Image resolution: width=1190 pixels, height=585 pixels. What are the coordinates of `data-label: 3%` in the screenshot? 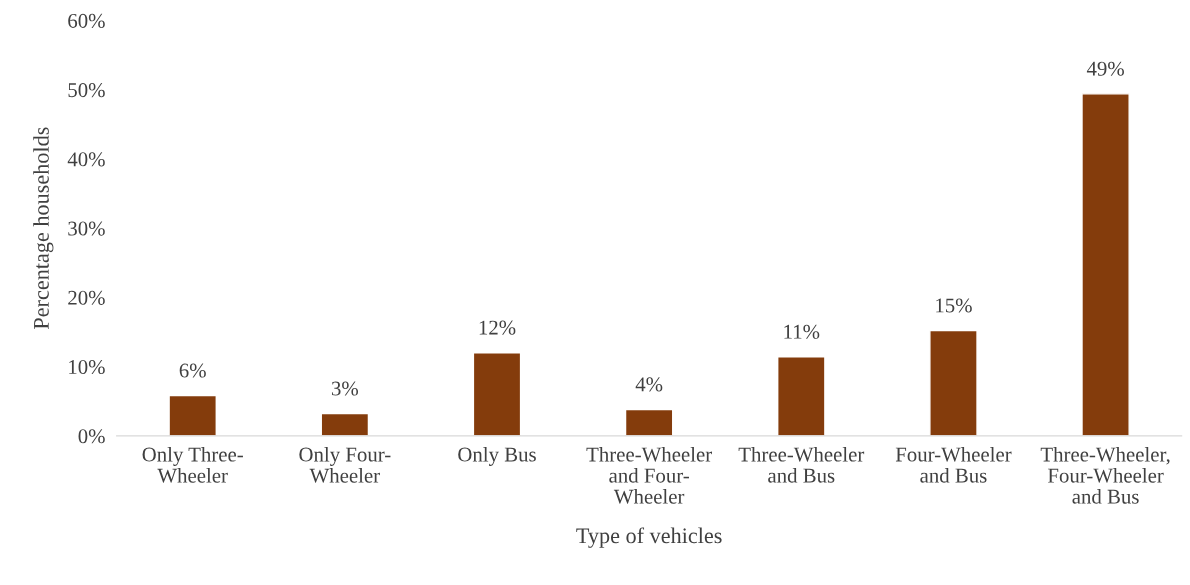 It's located at (345, 388).